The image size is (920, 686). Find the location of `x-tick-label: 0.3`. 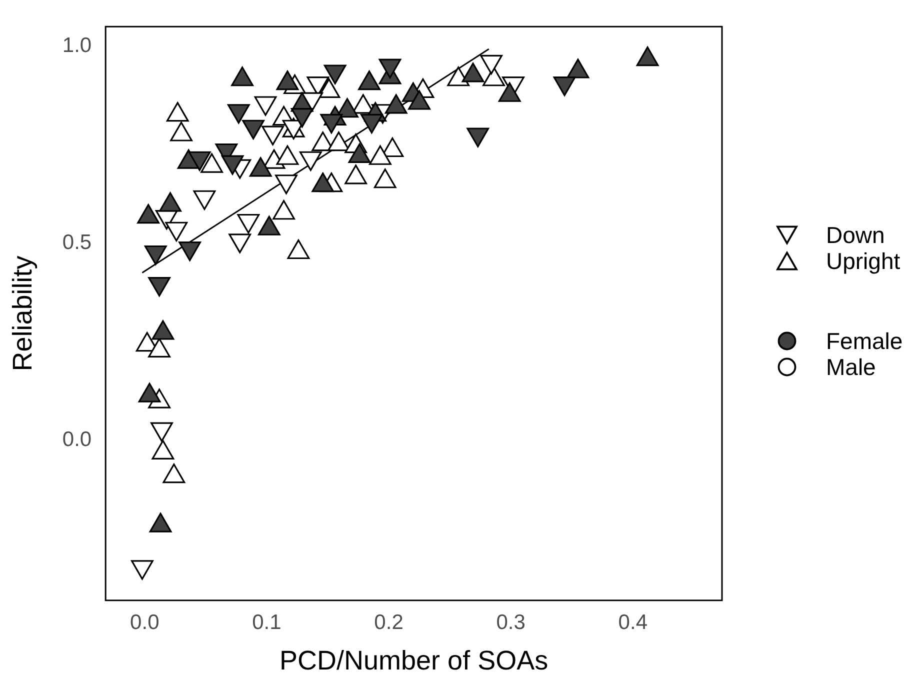

x-tick-label: 0.3 is located at coordinates (511, 622).